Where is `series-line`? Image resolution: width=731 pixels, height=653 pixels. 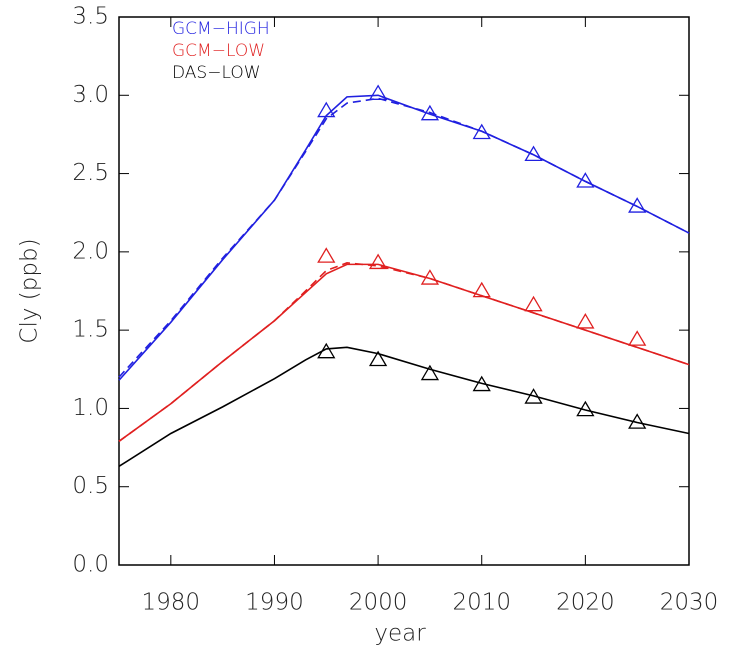 series-line is located at coordinates (404, 407).